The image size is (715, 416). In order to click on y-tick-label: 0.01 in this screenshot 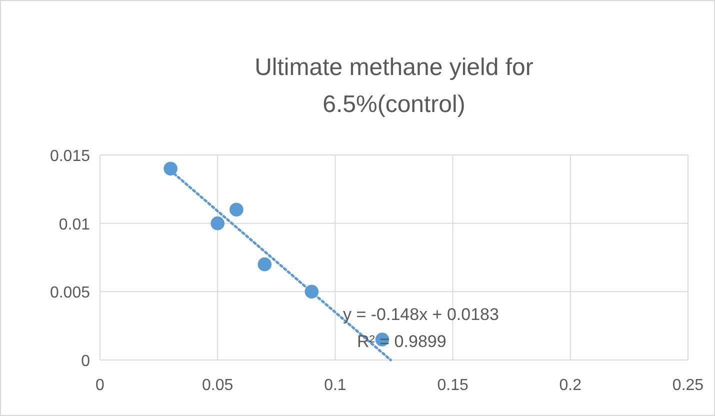, I will do `click(74, 225)`.